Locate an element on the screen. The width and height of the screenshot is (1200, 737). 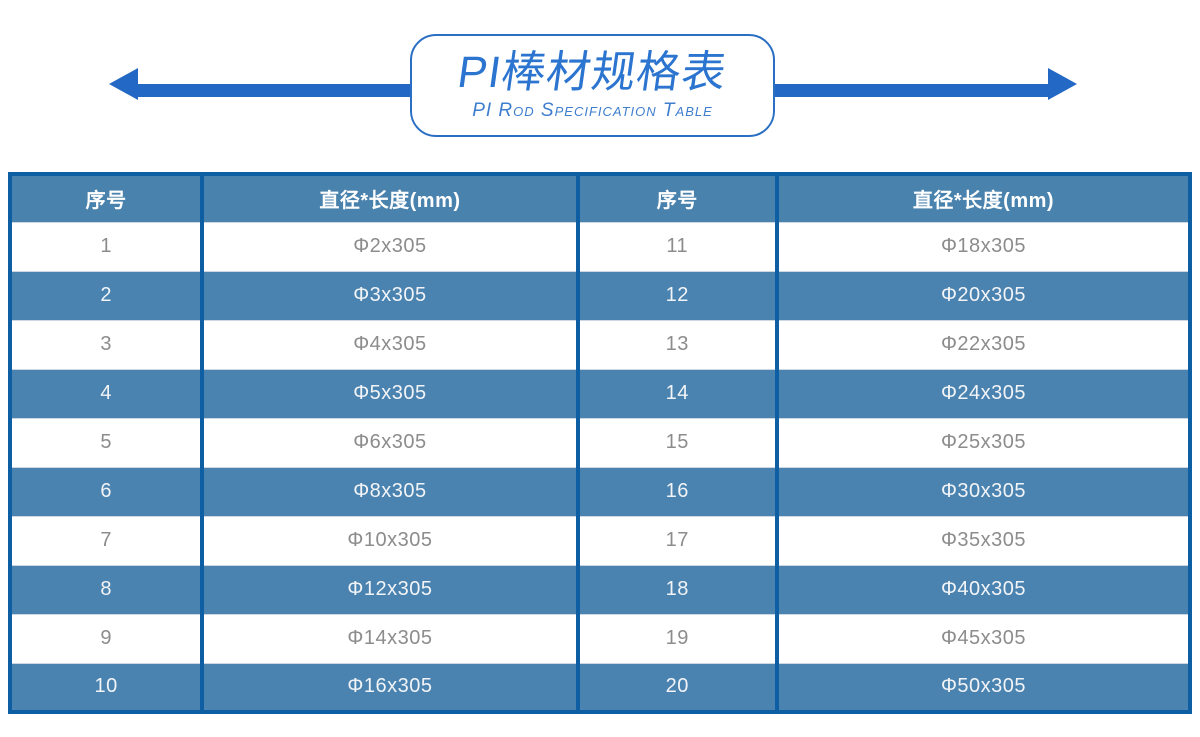
spec-cell: Φ20x305 is located at coordinates (983, 295).